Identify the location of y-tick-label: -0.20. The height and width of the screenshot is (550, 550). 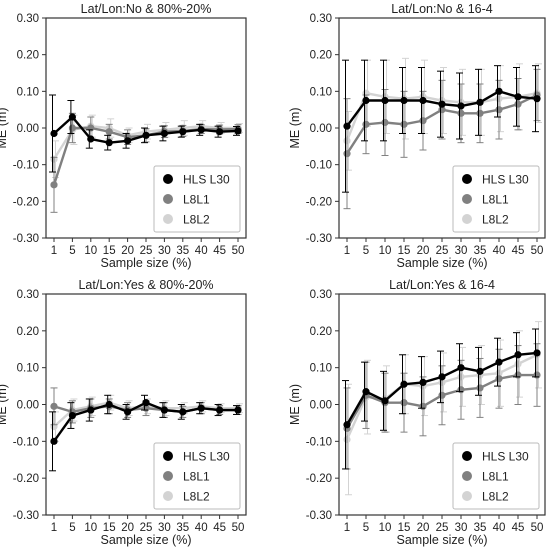
(26, 479).